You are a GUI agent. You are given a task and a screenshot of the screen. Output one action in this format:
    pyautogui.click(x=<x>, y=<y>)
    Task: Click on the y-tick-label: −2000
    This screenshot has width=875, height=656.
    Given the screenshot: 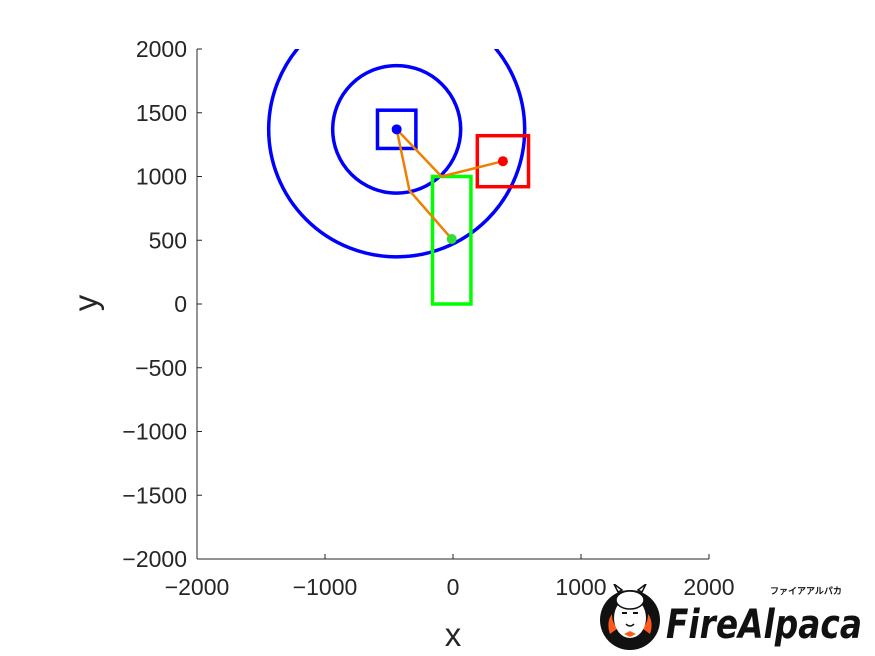 What is the action you would take?
    pyautogui.click(x=154, y=559)
    